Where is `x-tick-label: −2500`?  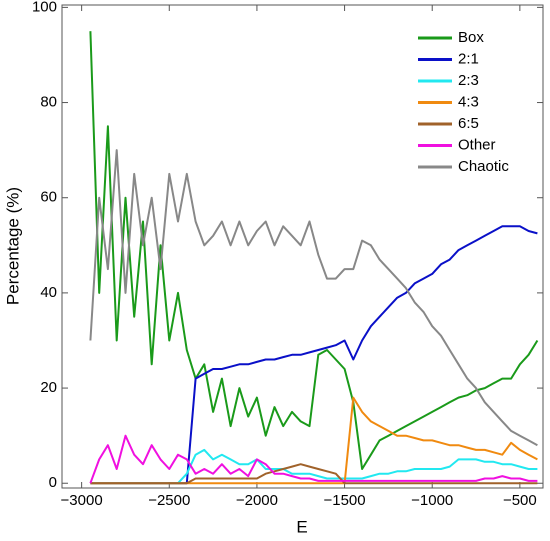
x-tick-label: −2500 is located at coordinates (169, 500).